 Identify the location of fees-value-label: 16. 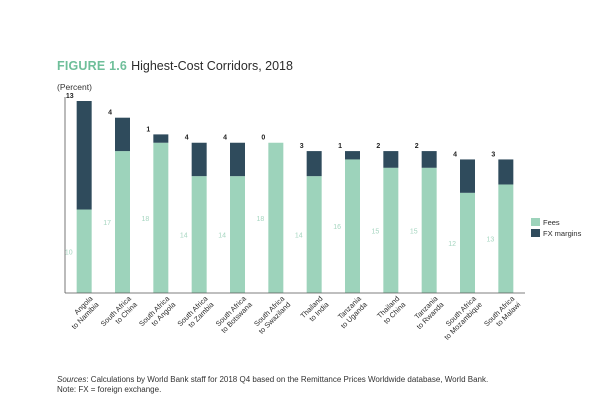
(337, 227).